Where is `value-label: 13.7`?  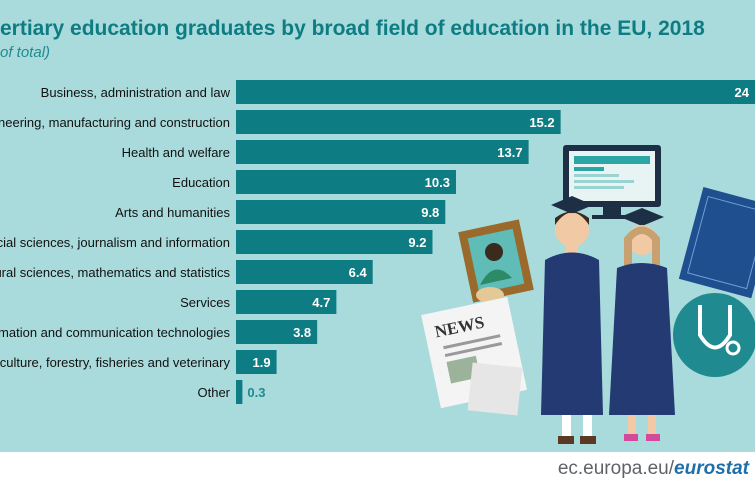
value-label: 13.7 is located at coordinates (509, 152).